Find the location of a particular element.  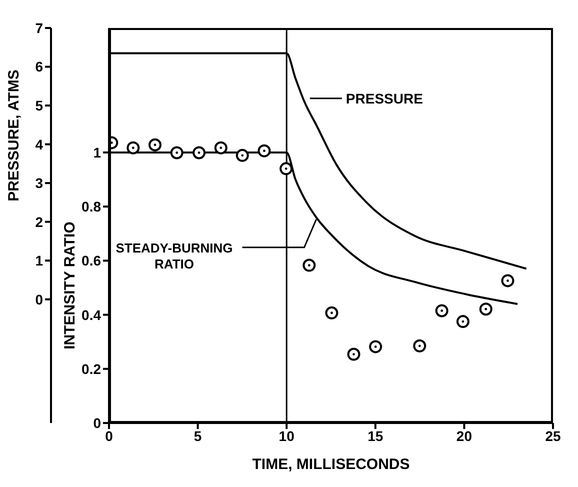

x-tick-label: 15 is located at coordinates (376, 436).